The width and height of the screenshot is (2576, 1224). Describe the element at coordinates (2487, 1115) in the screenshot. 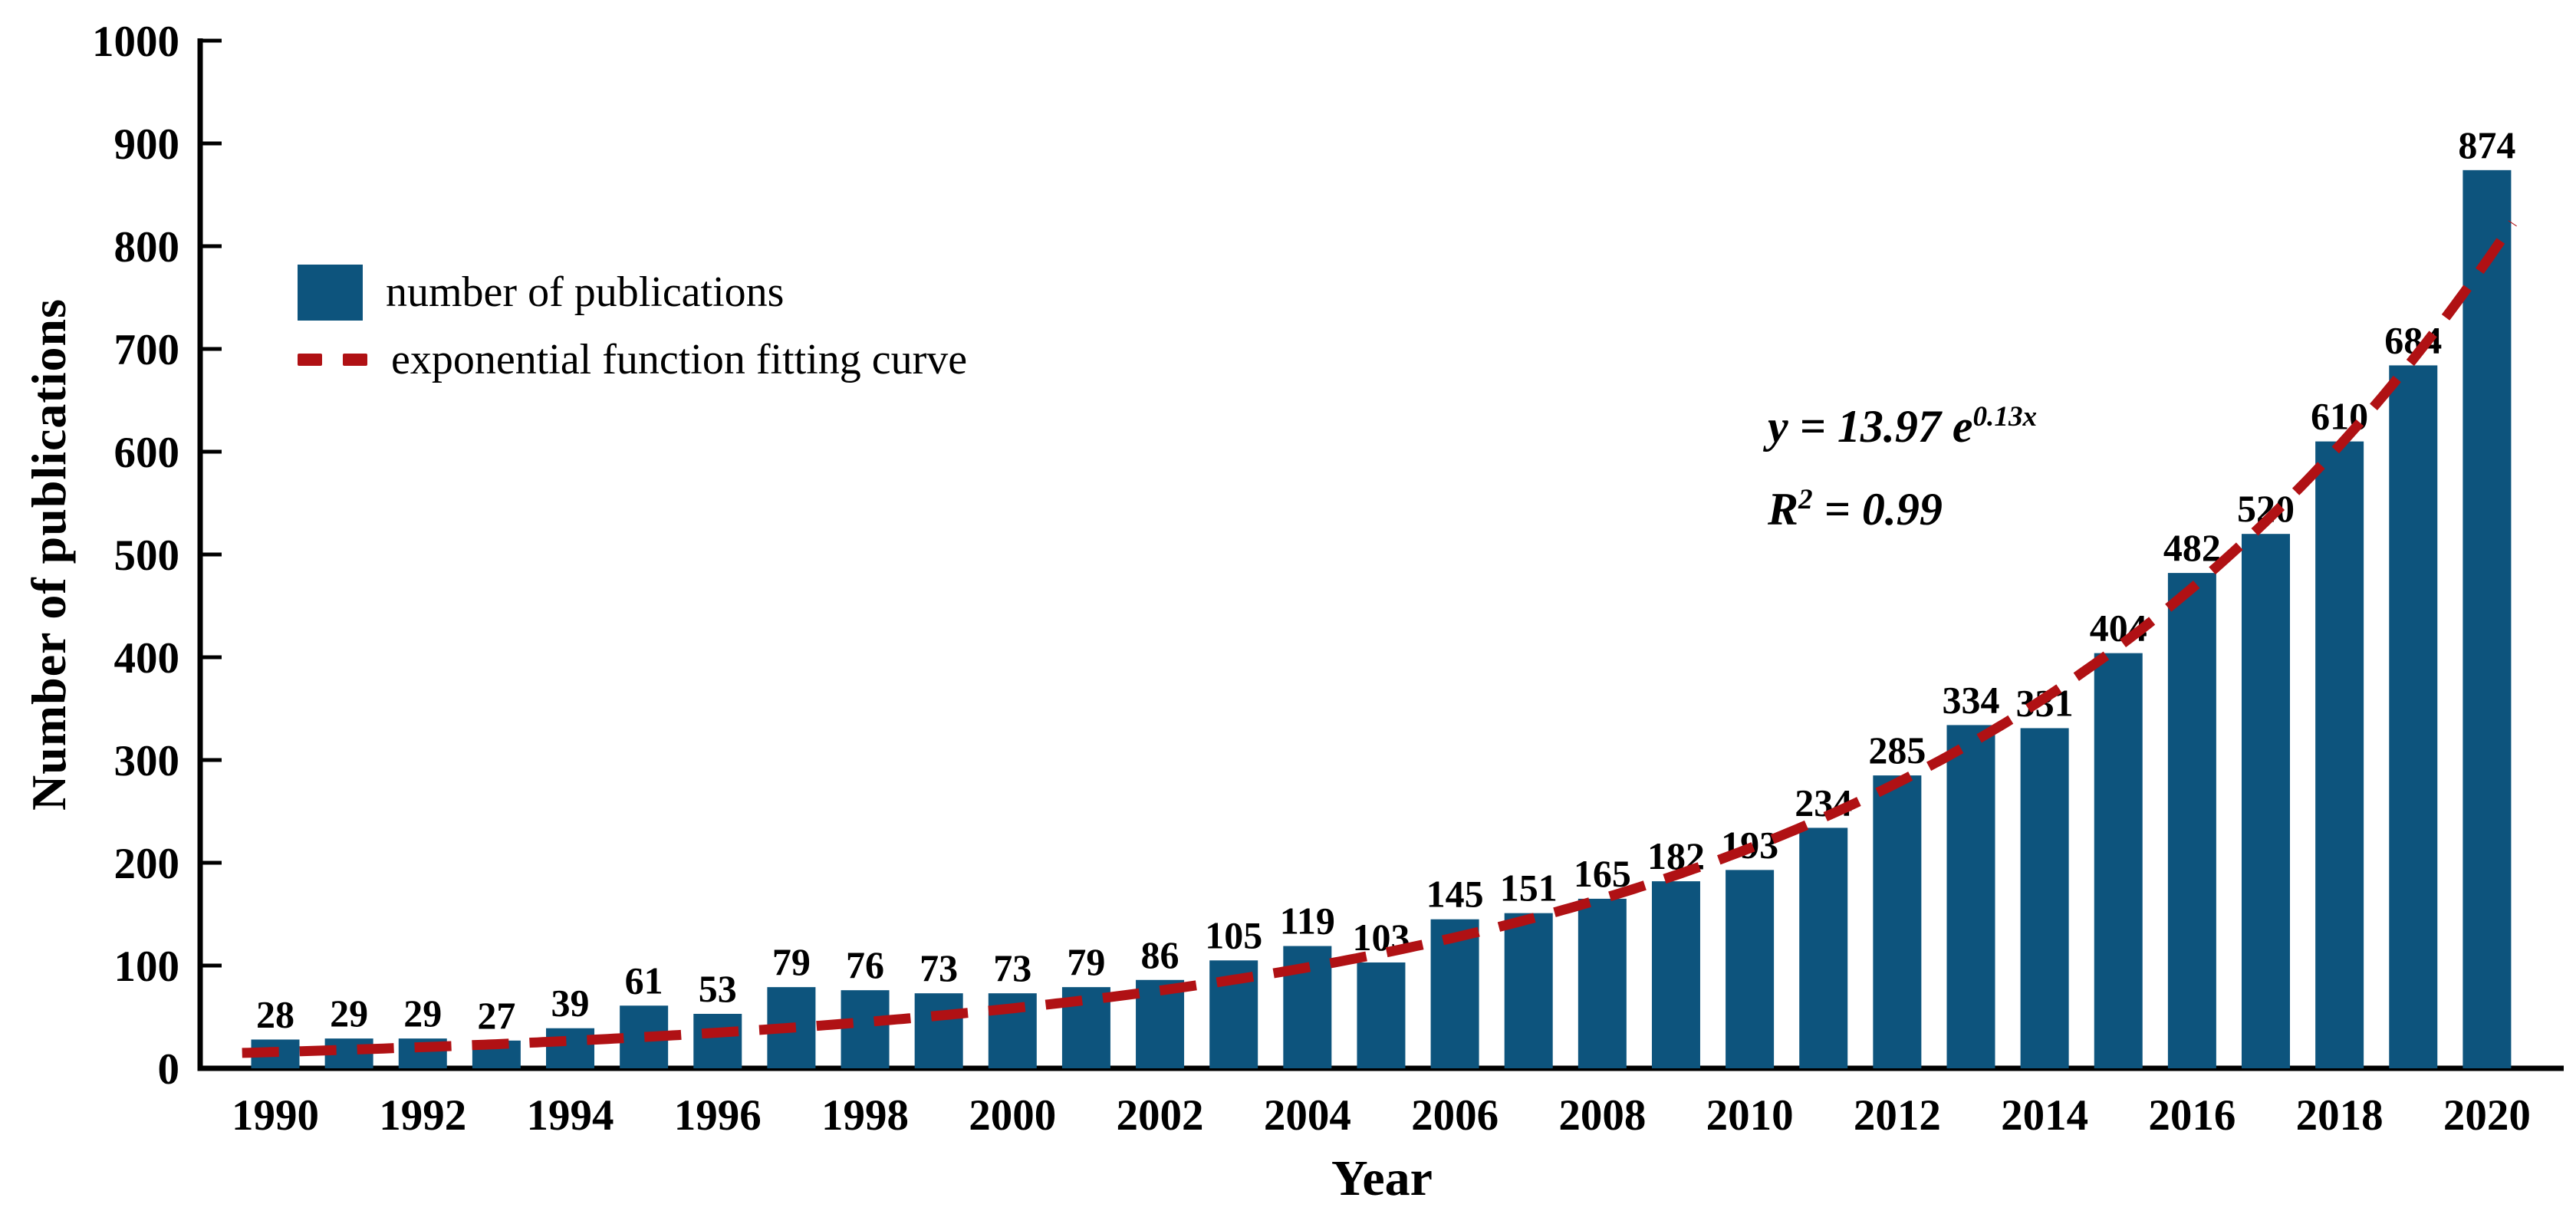

I see `x-tick-label: 2020` at that location.